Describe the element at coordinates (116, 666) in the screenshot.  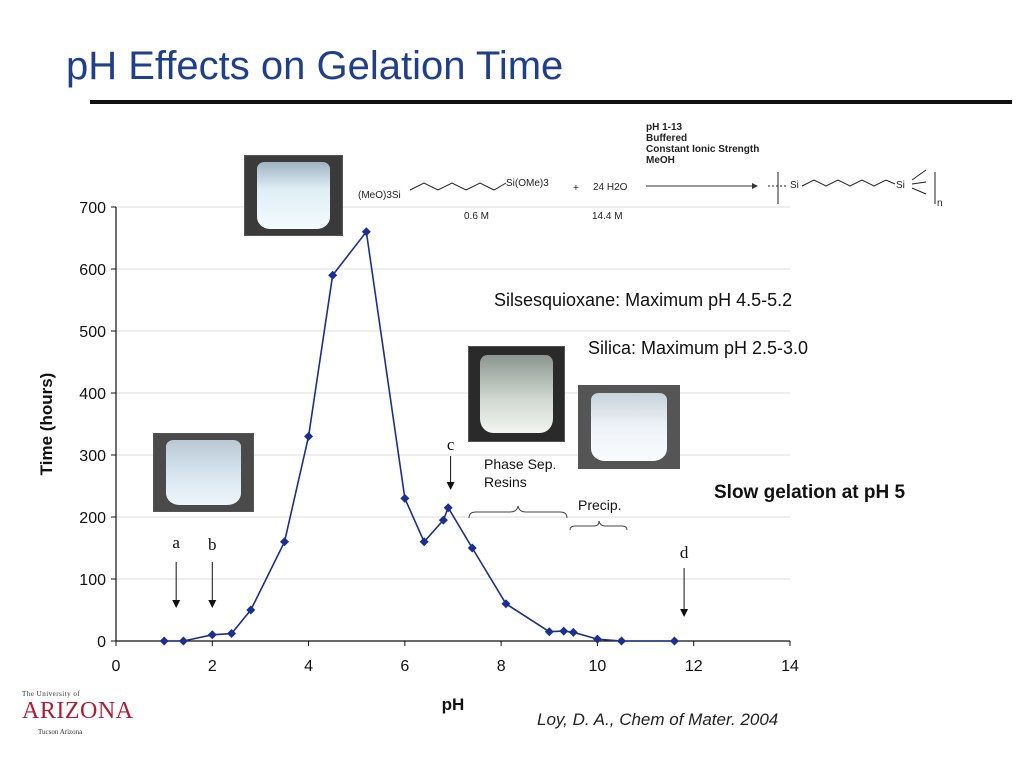
I see `x-tick-label: 0` at that location.